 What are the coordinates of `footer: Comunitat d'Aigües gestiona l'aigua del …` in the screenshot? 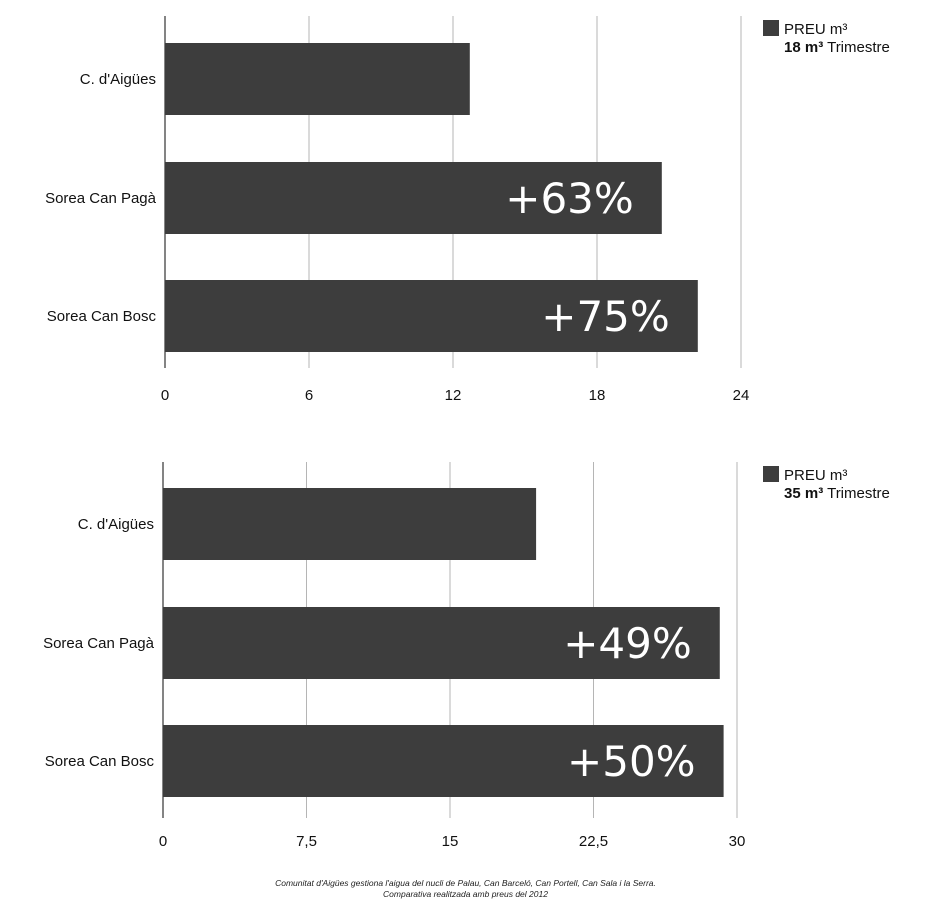 It's located at (465, 889).